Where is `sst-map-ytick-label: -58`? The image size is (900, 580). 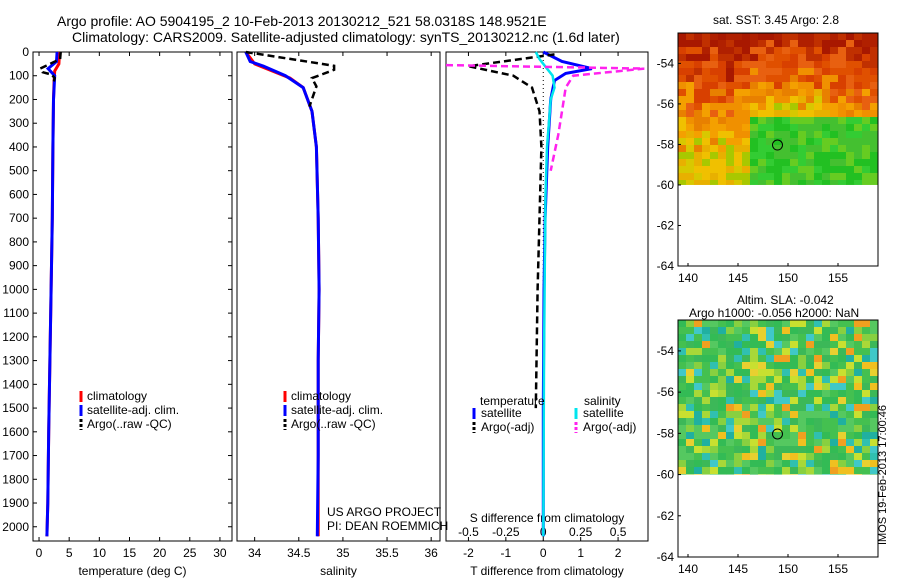
sst-map-ytick-label: -58 is located at coordinates (666, 144).